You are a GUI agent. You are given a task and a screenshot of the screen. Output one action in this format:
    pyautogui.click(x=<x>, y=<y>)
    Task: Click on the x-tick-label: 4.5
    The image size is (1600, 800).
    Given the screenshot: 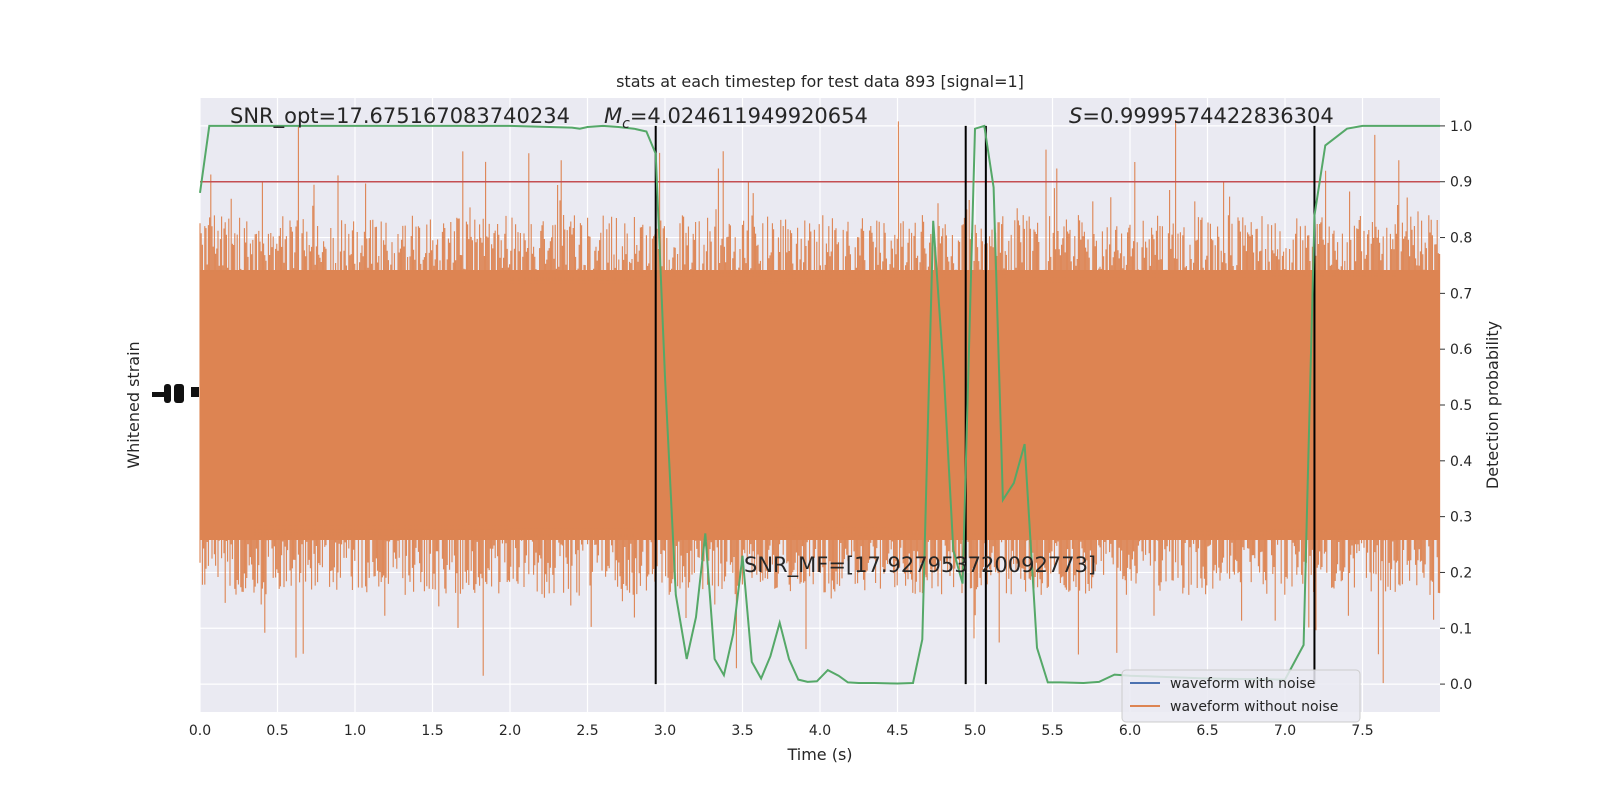 What is the action you would take?
    pyautogui.click(x=897, y=731)
    